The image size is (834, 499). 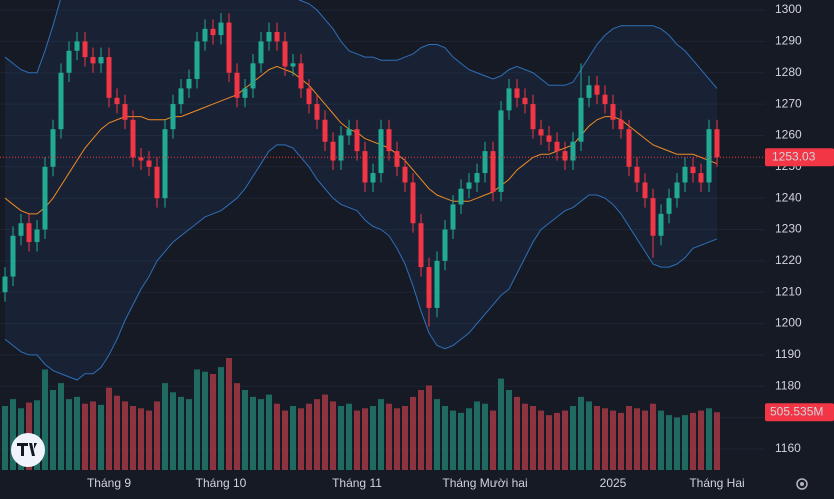 What do you see at coordinates (788, 323) in the screenshot?
I see `y-tick-label: 1200` at bounding box center [788, 323].